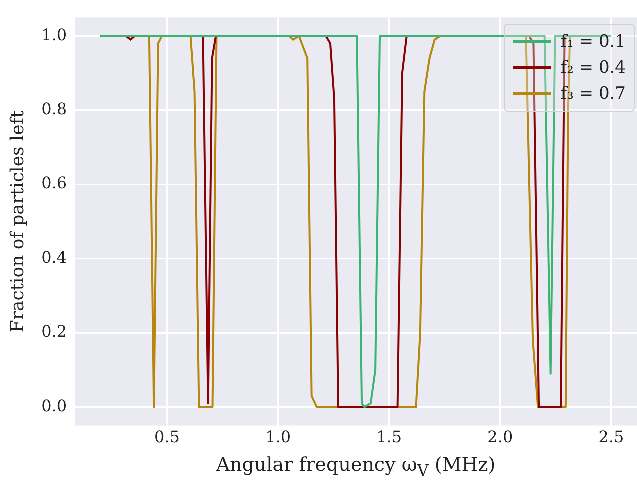  What do you see at coordinates (501, 437) in the screenshot?
I see `x-tick-label: 2.0` at bounding box center [501, 437].